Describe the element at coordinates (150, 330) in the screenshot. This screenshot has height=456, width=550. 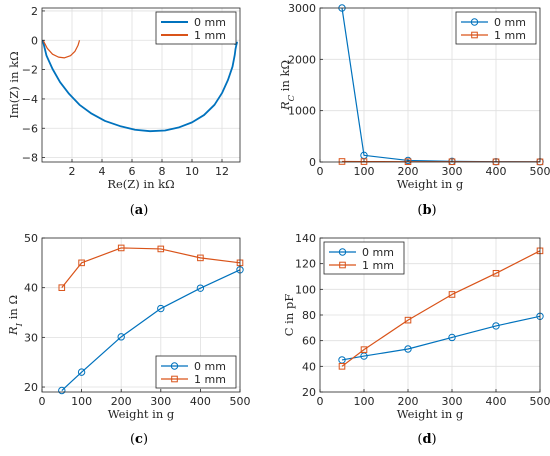
I see `series-line-0mm` at that location.